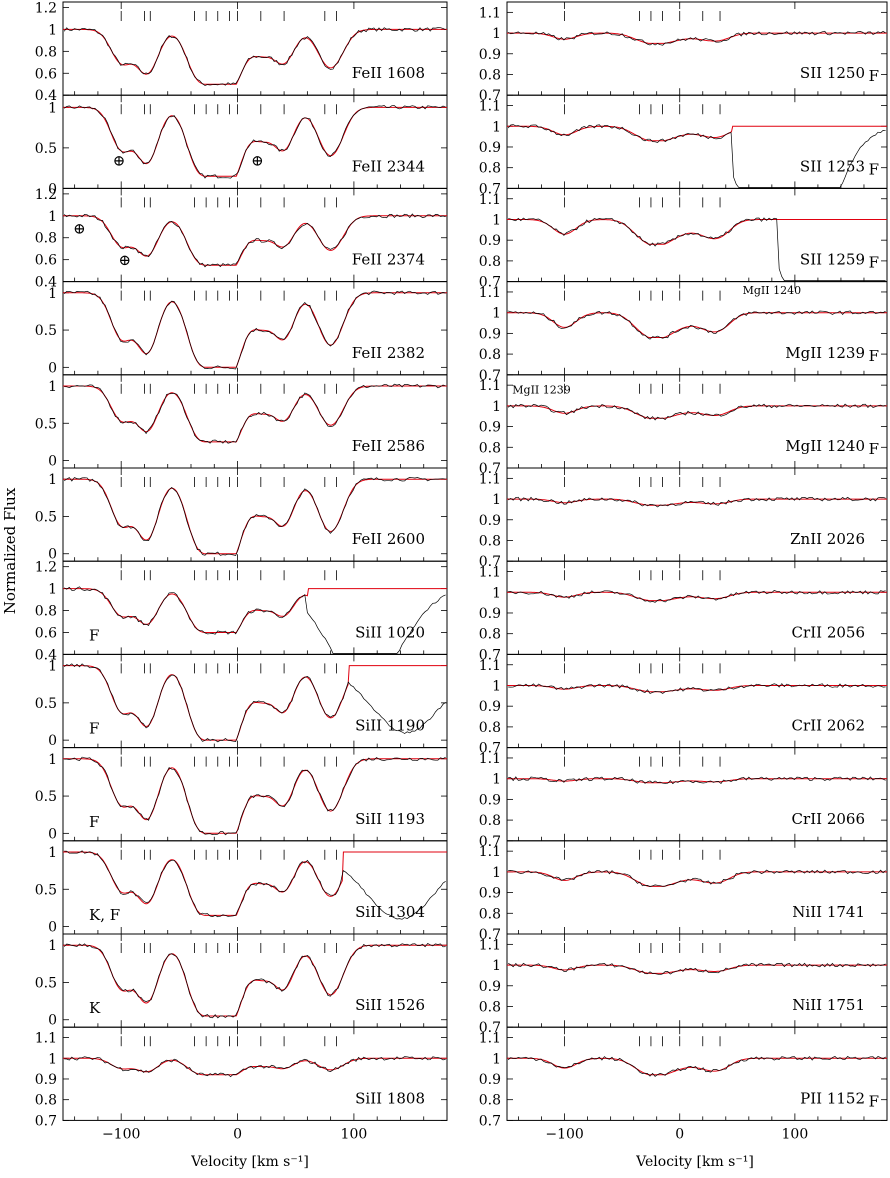 Image resolution: width=890 pixels, height=1178 pixels. What do you see at coordinates (46, 74) in the screenshot?
I see `y-tick-label: 0.6` at bounding box center [46, 74].